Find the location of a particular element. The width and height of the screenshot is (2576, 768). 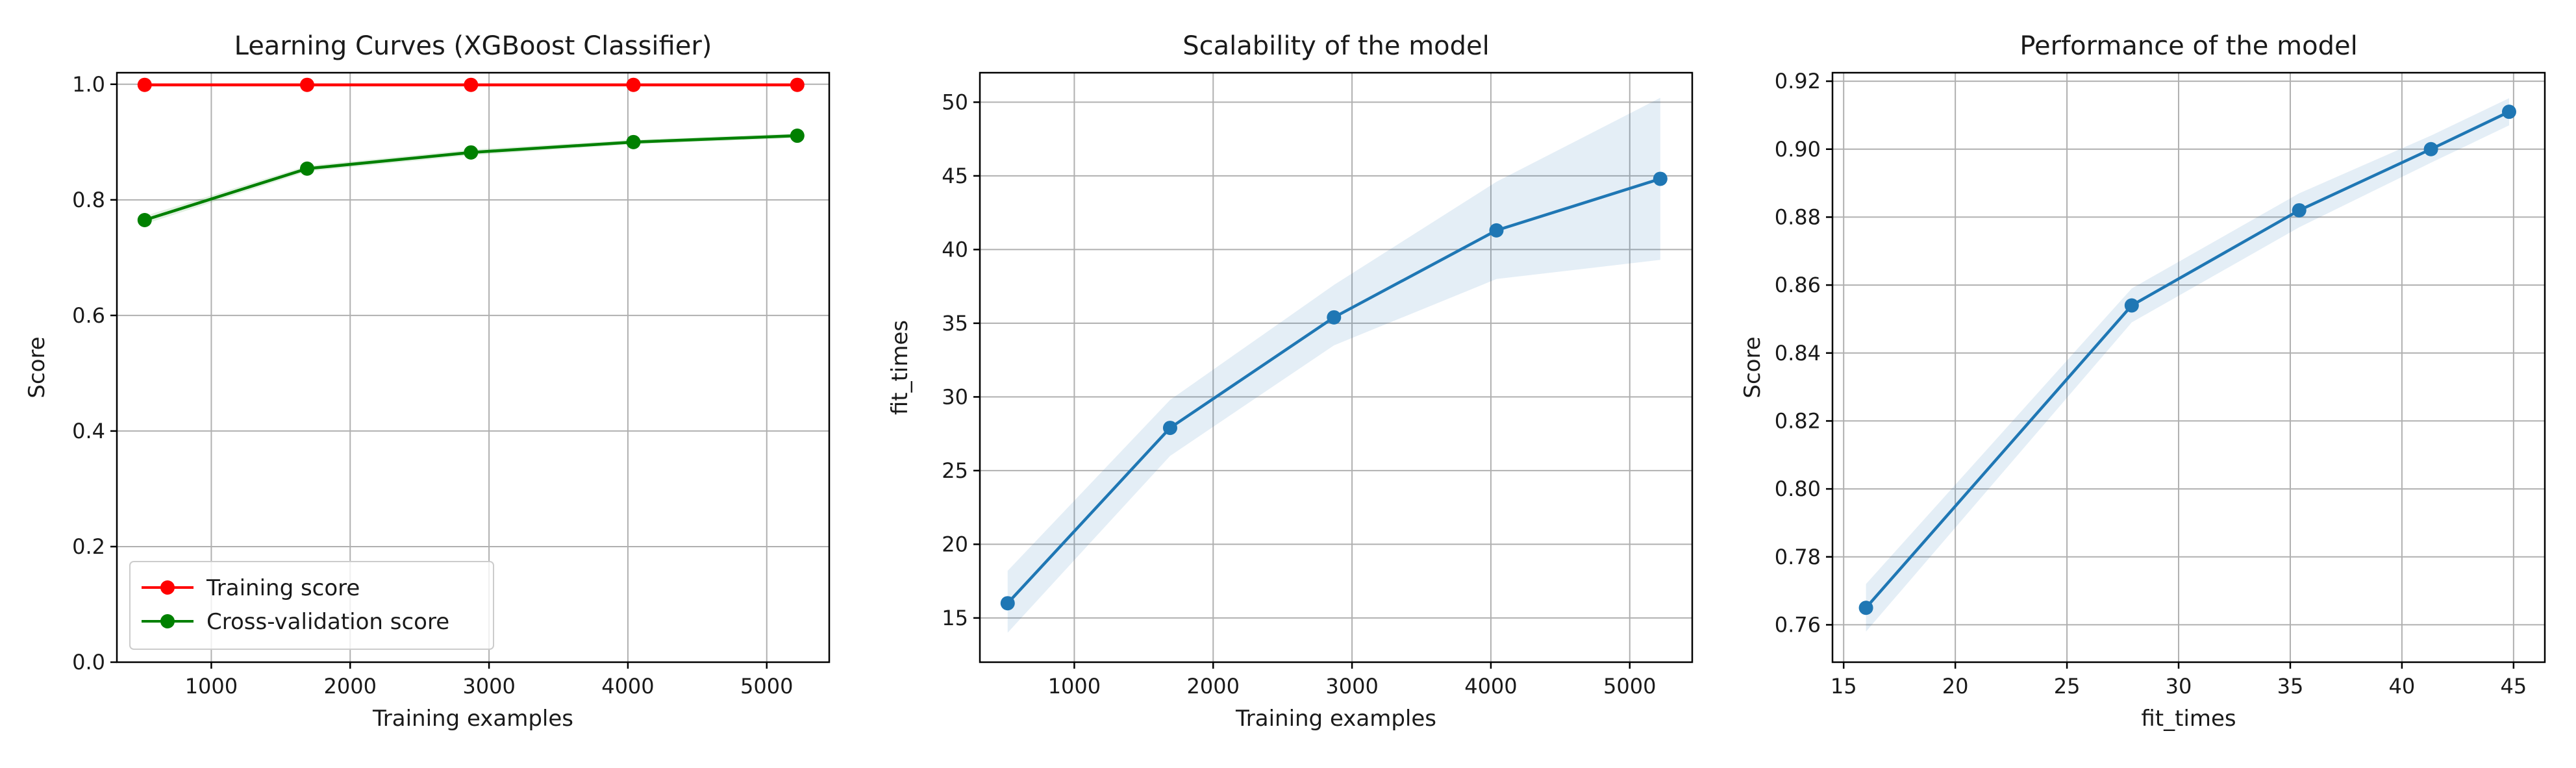

legend-label-training: Training score is located at coordinates (283, 588).